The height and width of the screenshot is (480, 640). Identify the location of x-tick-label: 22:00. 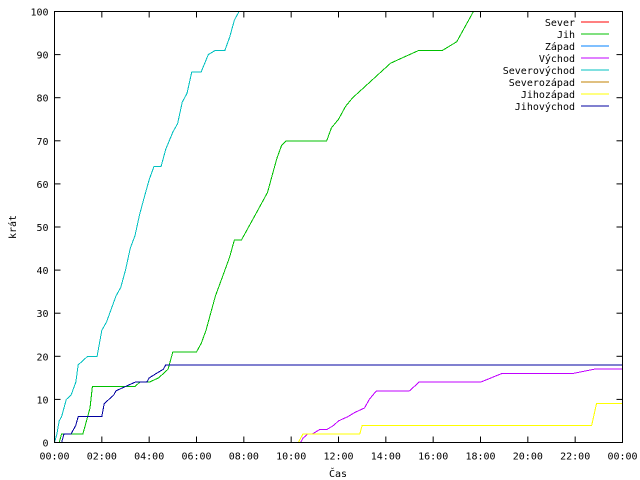
(575, 457).